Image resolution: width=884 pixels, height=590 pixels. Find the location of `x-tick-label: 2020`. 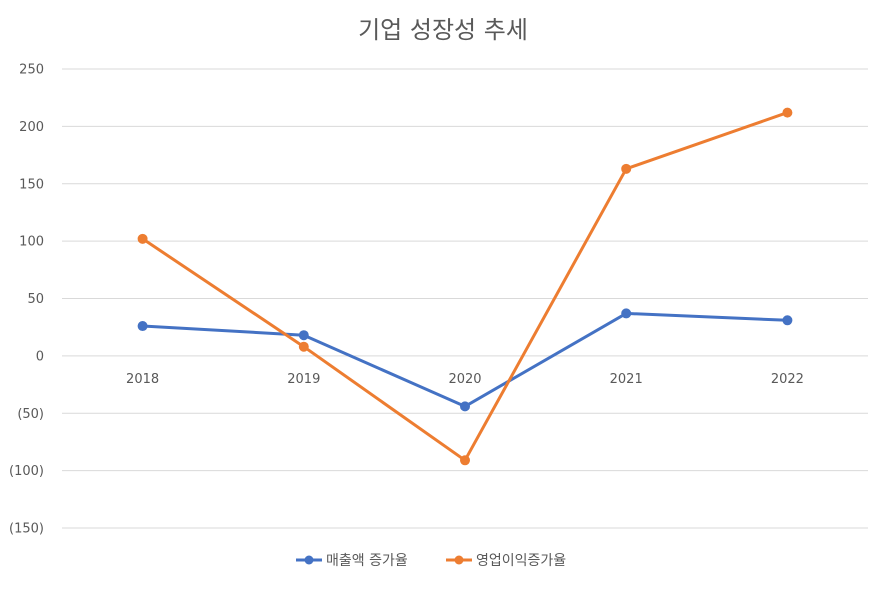

x-tick-label: 2020 is located at coordinates (464, 379).